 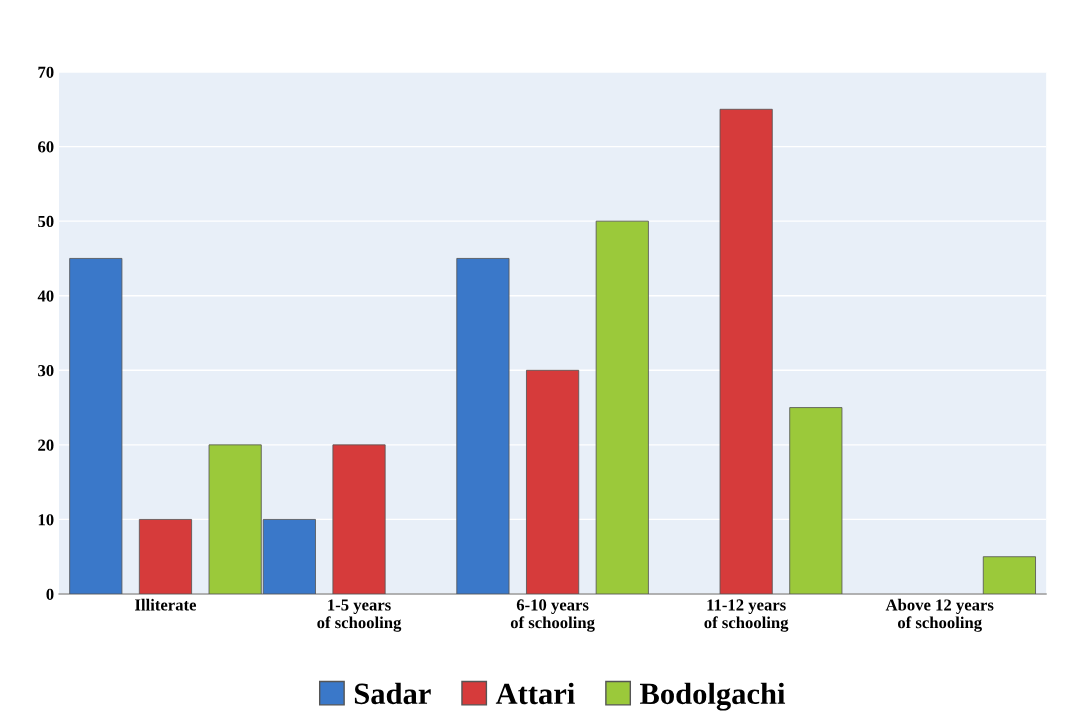 I want to click on x-tick-label: 1-5 years of schooling, so click(x=359, y=615).